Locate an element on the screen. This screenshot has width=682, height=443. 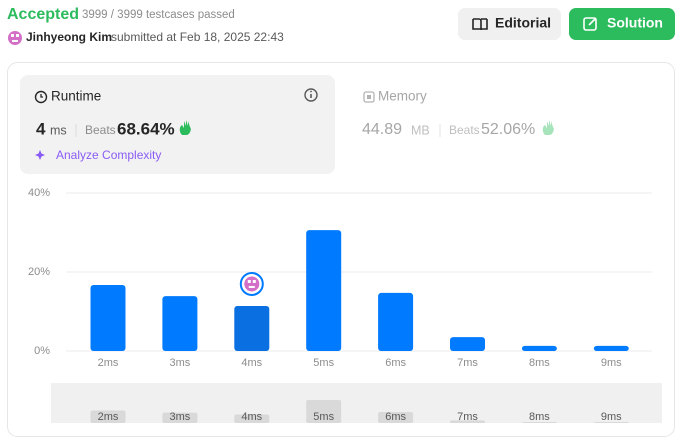
memory-icon is located at coordinates (369, 97).